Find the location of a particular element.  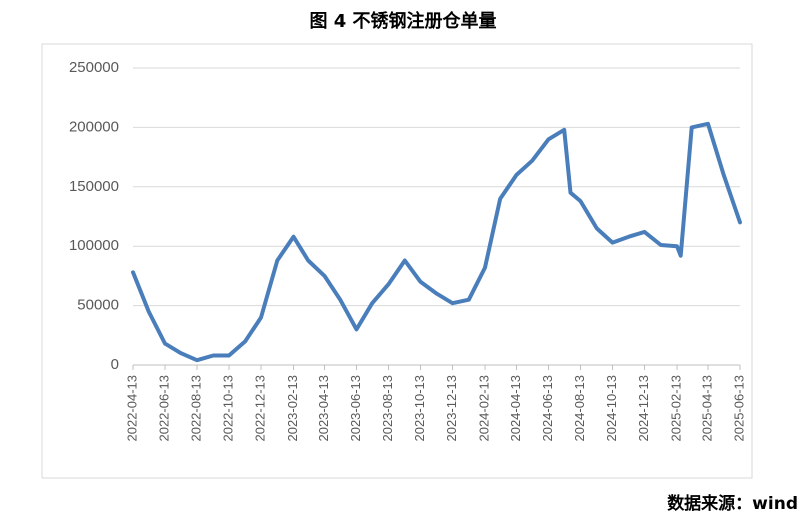

x-tick-label: 2022-10-13 is located at coordinates (227, 408).